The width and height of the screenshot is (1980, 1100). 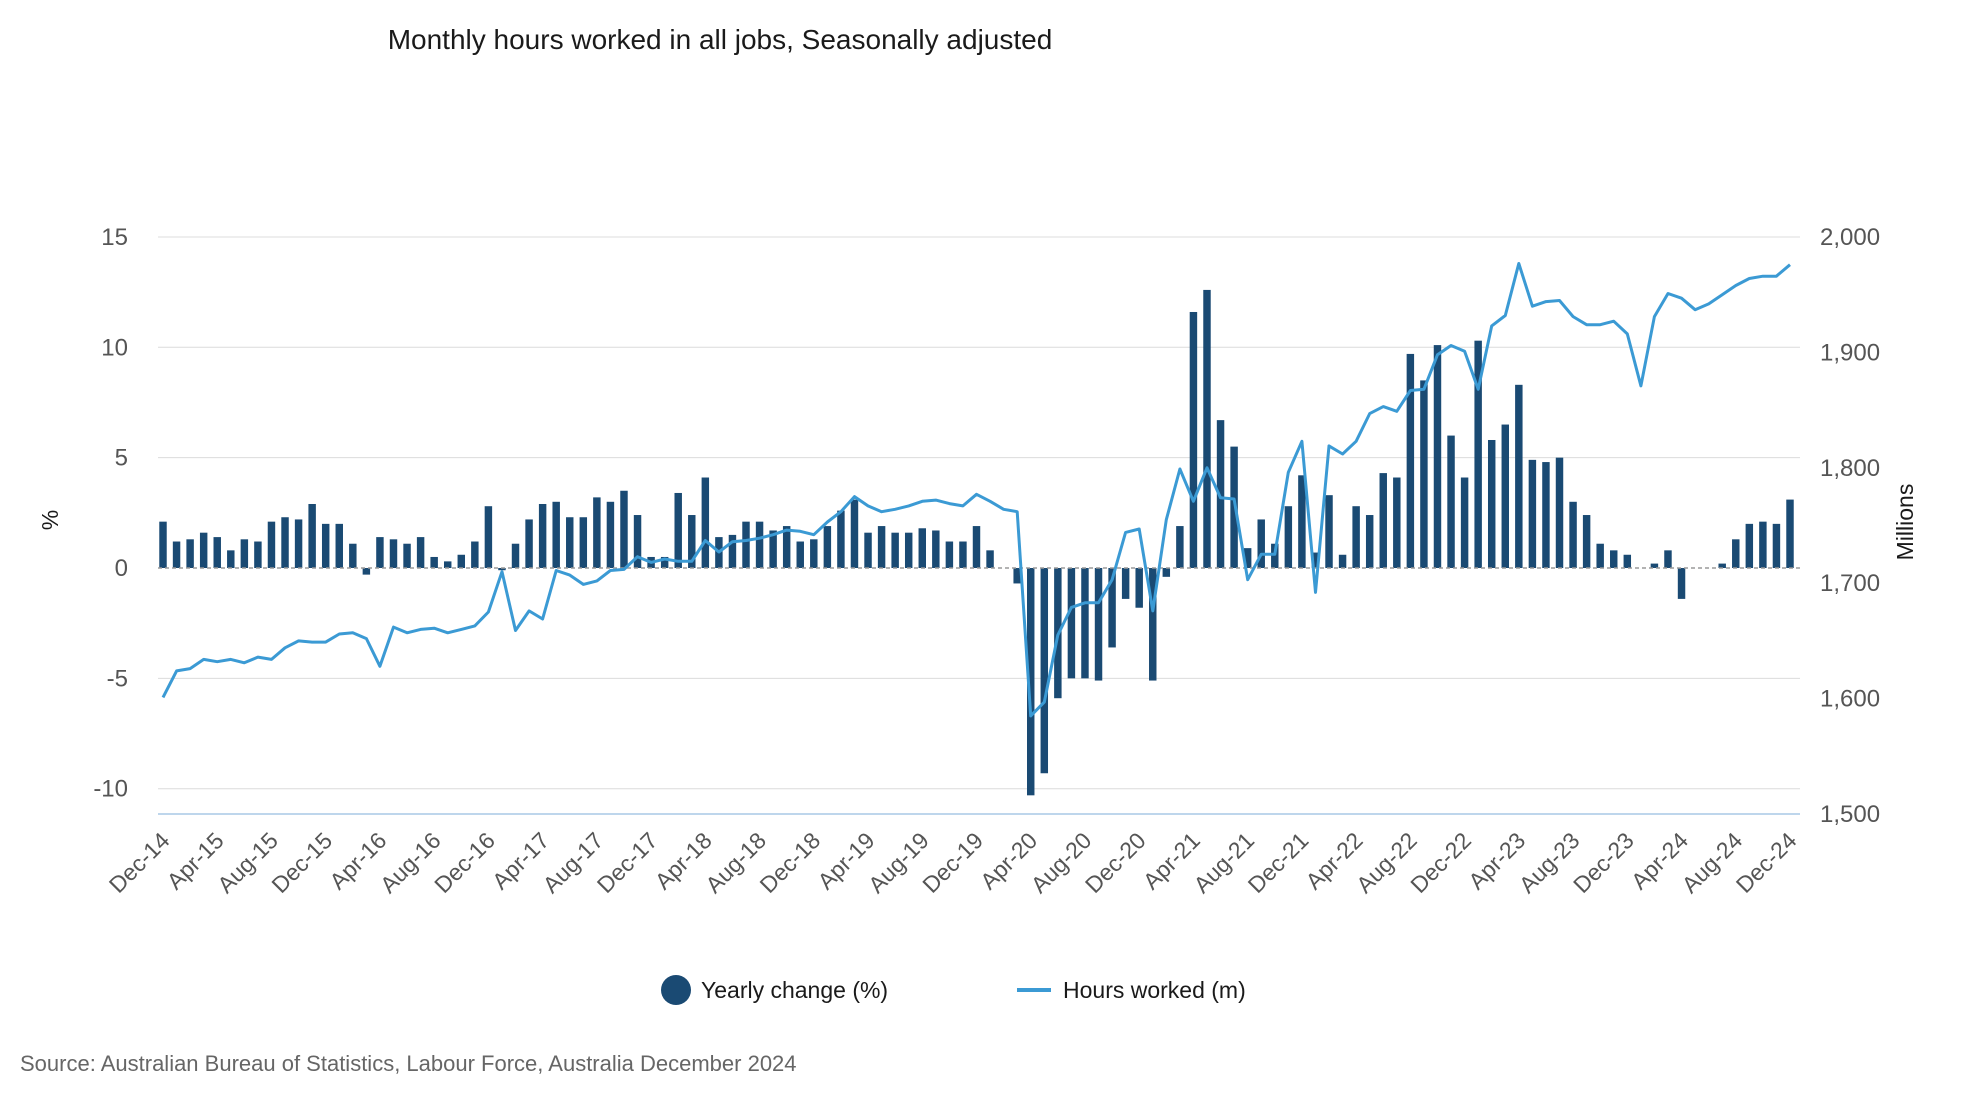 What do you see at coordinates (735, 862) in the screenshot?
I see `x-tick-label: Aug-18` at bounding box center [735, 862].